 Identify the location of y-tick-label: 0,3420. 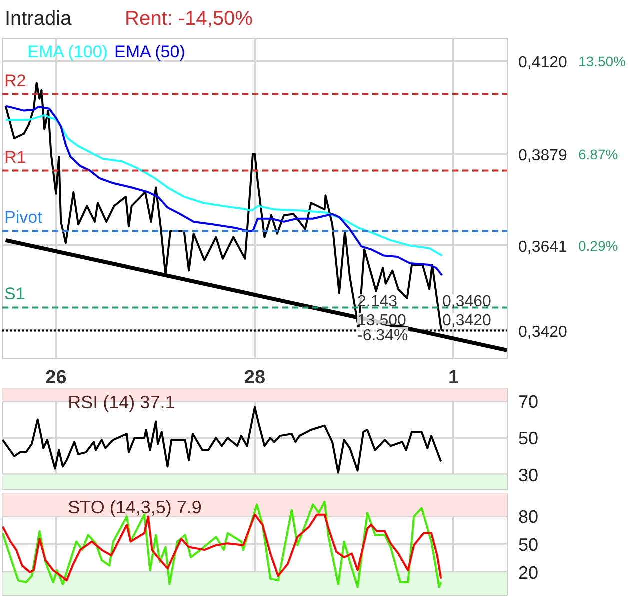
(543, 332).